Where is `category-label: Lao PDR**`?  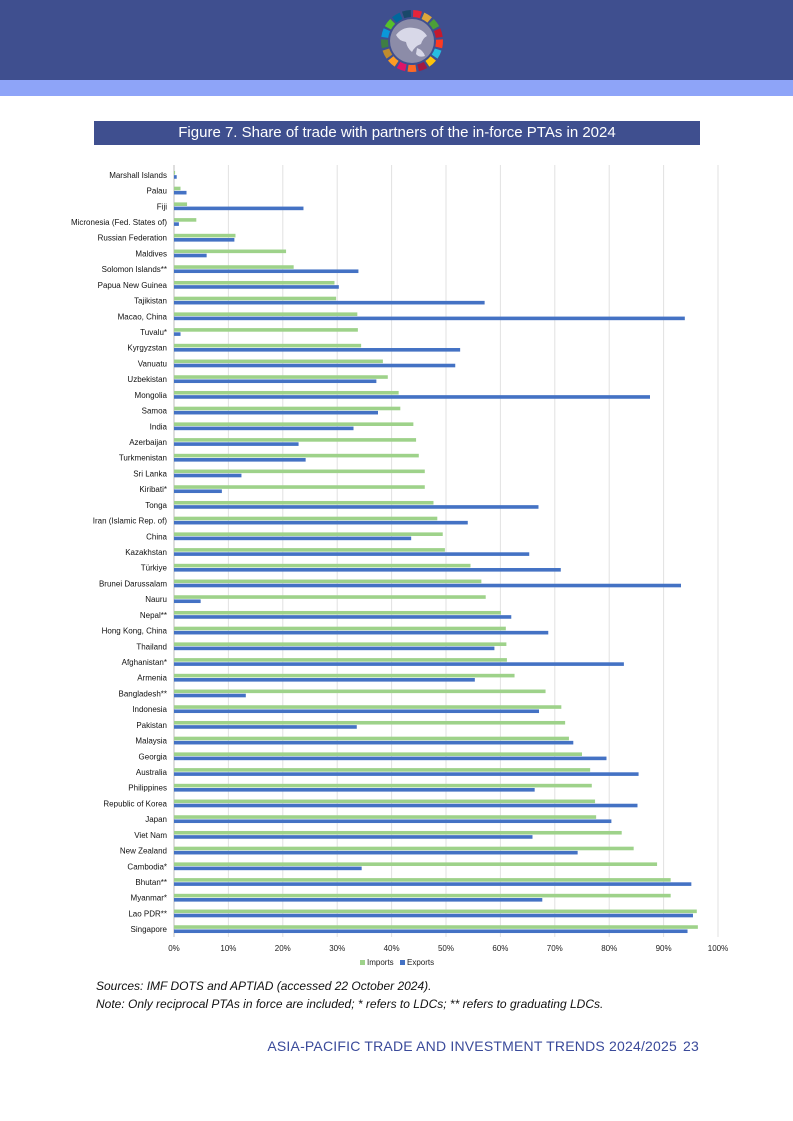 category-label: Lao PDR** is located at coordinates (147, 913).